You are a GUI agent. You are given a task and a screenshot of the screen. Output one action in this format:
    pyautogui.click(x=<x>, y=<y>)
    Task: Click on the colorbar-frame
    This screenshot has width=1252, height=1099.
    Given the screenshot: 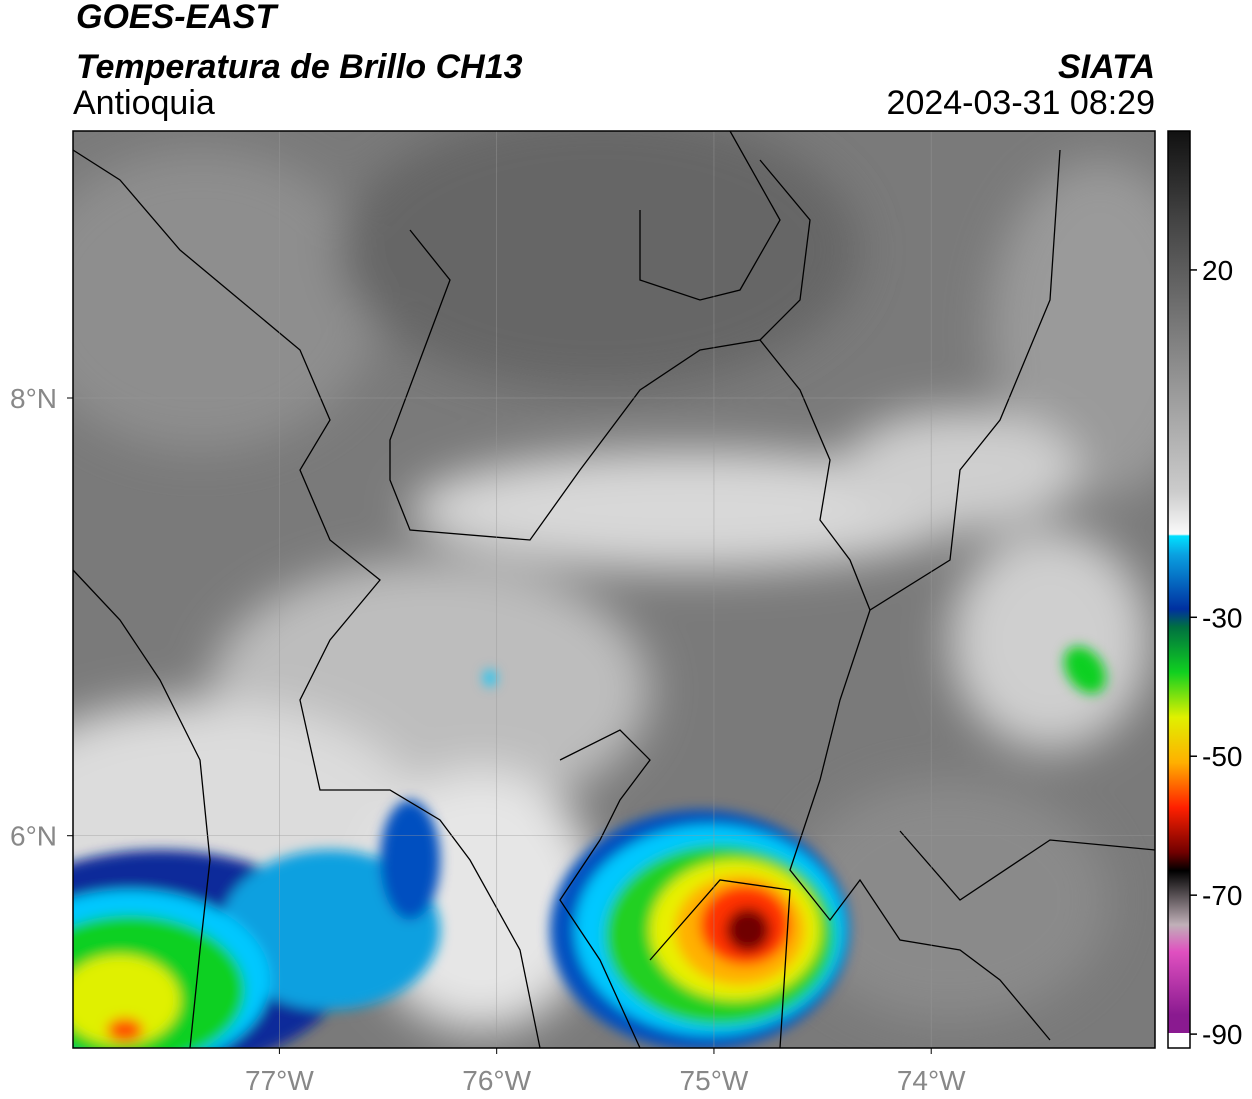 What is the action you would take?
    pyautogui.click(x=1179, y=589)
    